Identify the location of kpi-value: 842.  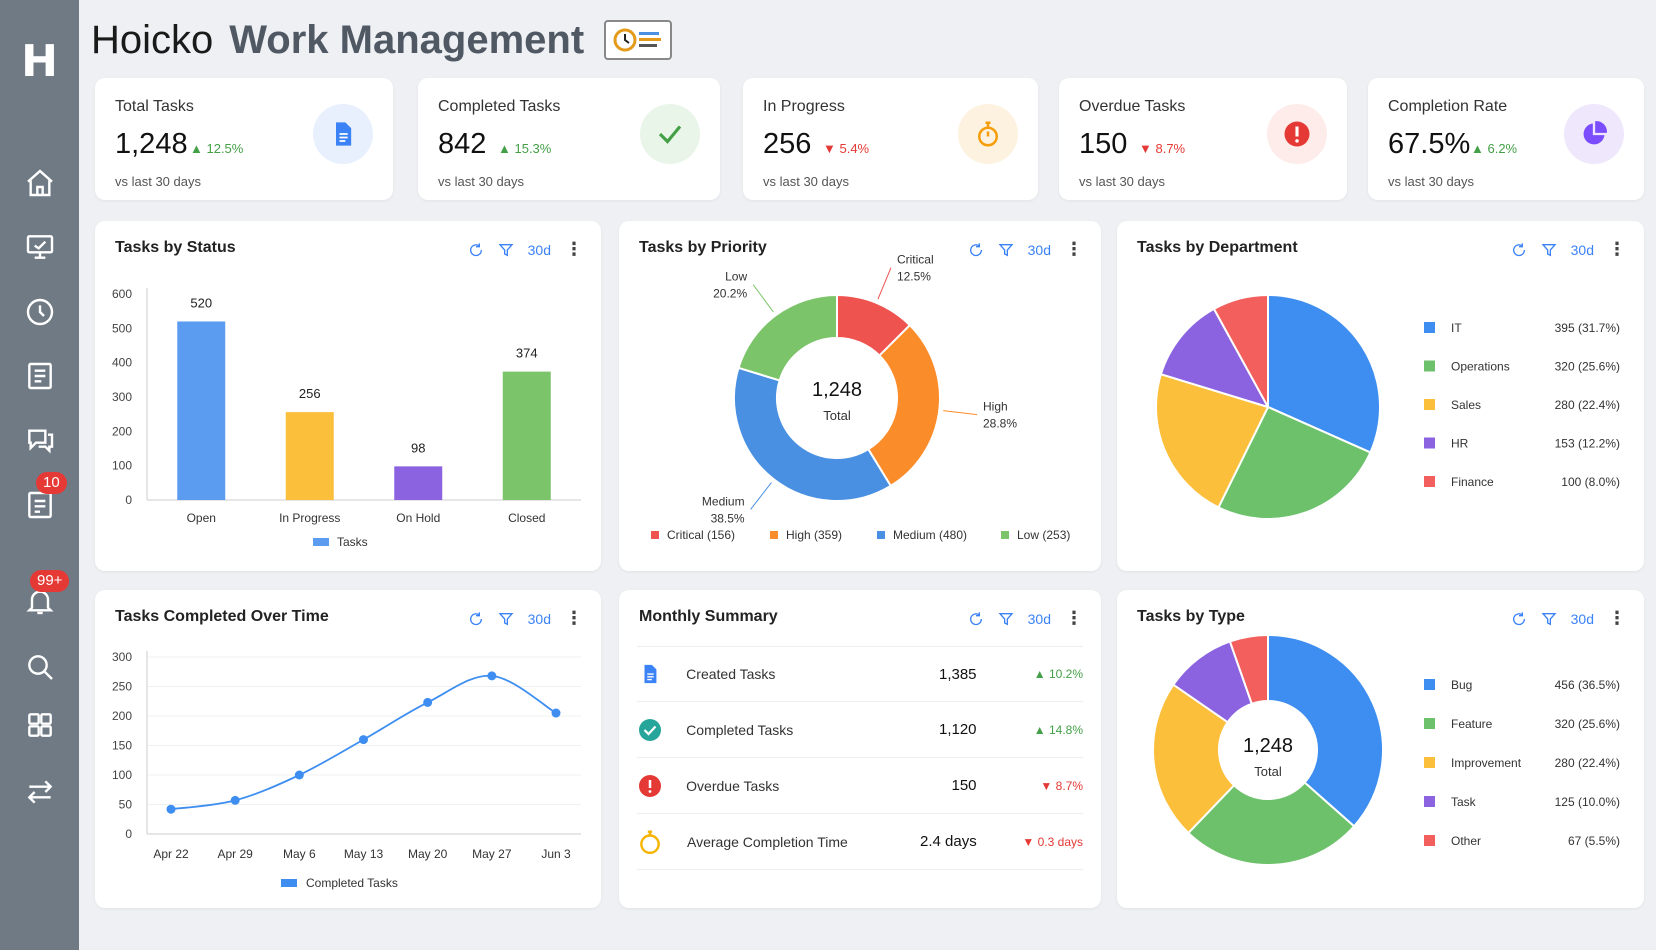
(462, 144).